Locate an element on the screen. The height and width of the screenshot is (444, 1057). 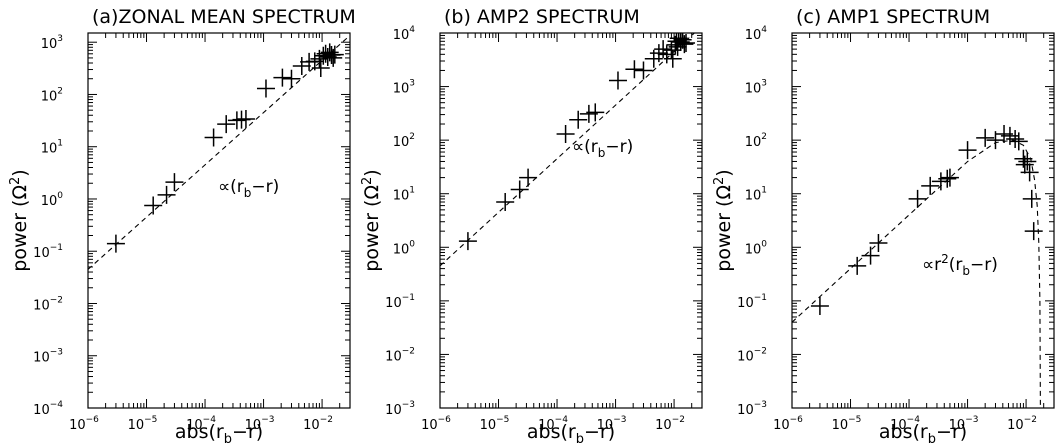
panel-title: (c) AMP1 SPECTRUM is located at coordinates (893, 17).